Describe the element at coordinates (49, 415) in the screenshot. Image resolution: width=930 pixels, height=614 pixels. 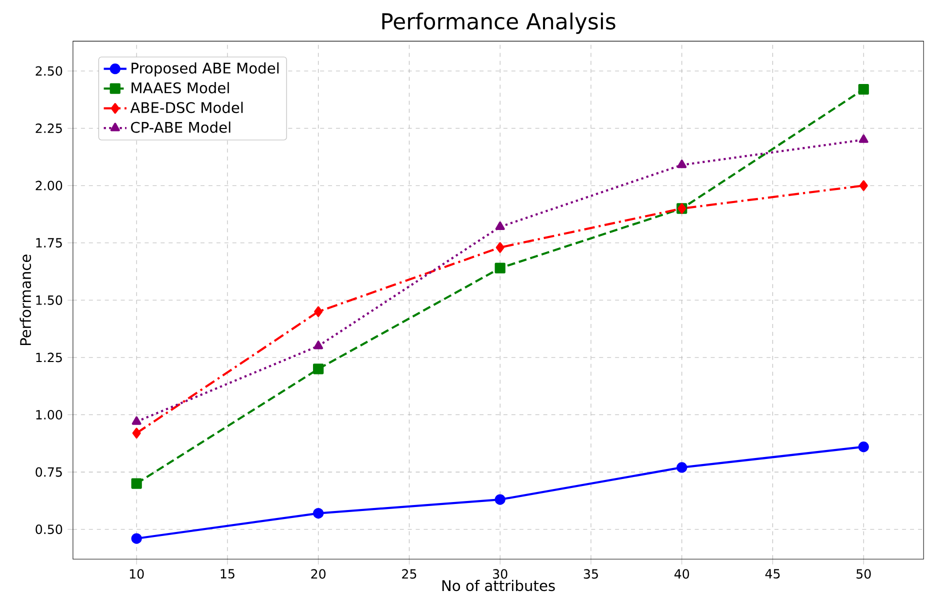
I see `y-tick-label: 1.00` at that location.